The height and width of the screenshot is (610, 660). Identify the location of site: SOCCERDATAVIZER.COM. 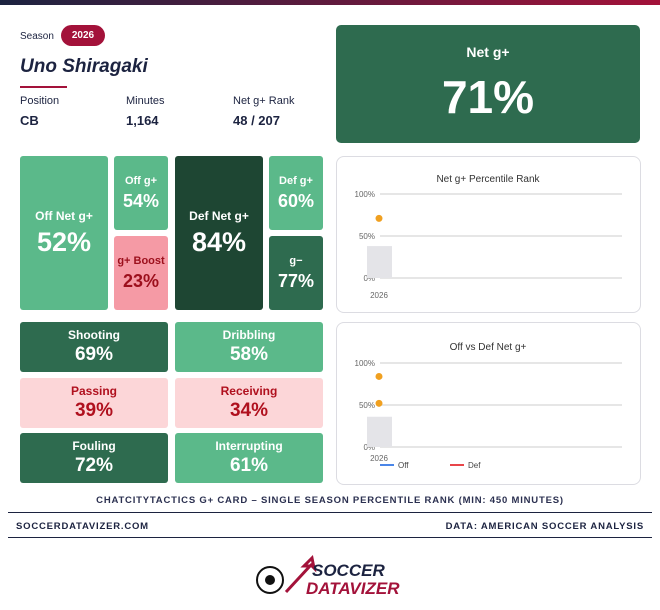
(82, 526).